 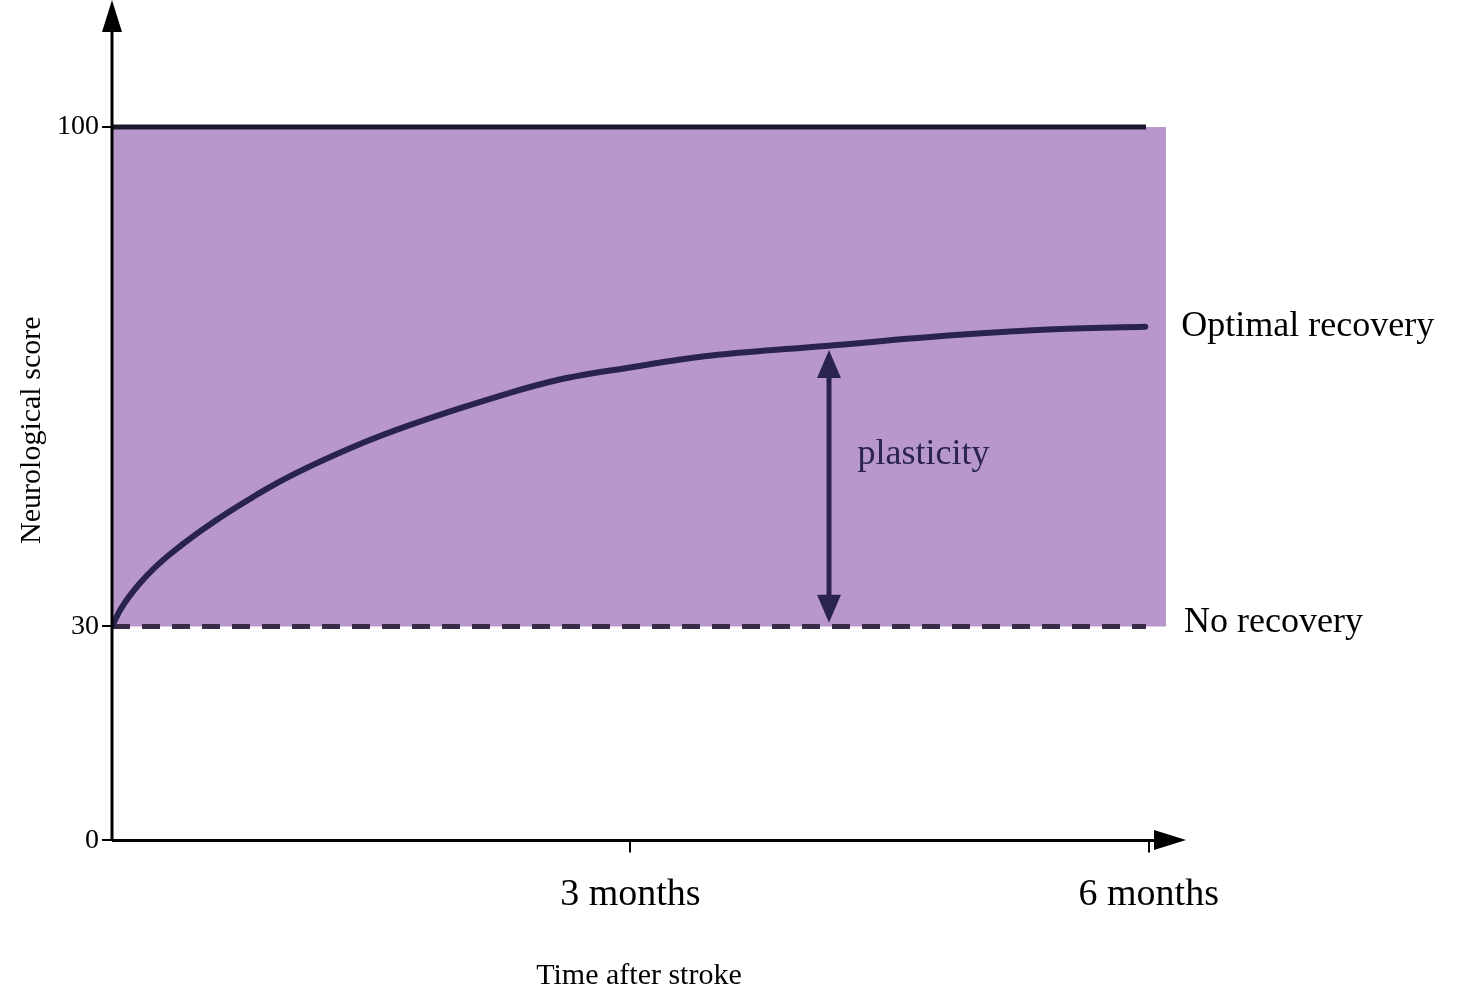 I want to click on annotation: plasticity, so click(x=923, y=452).